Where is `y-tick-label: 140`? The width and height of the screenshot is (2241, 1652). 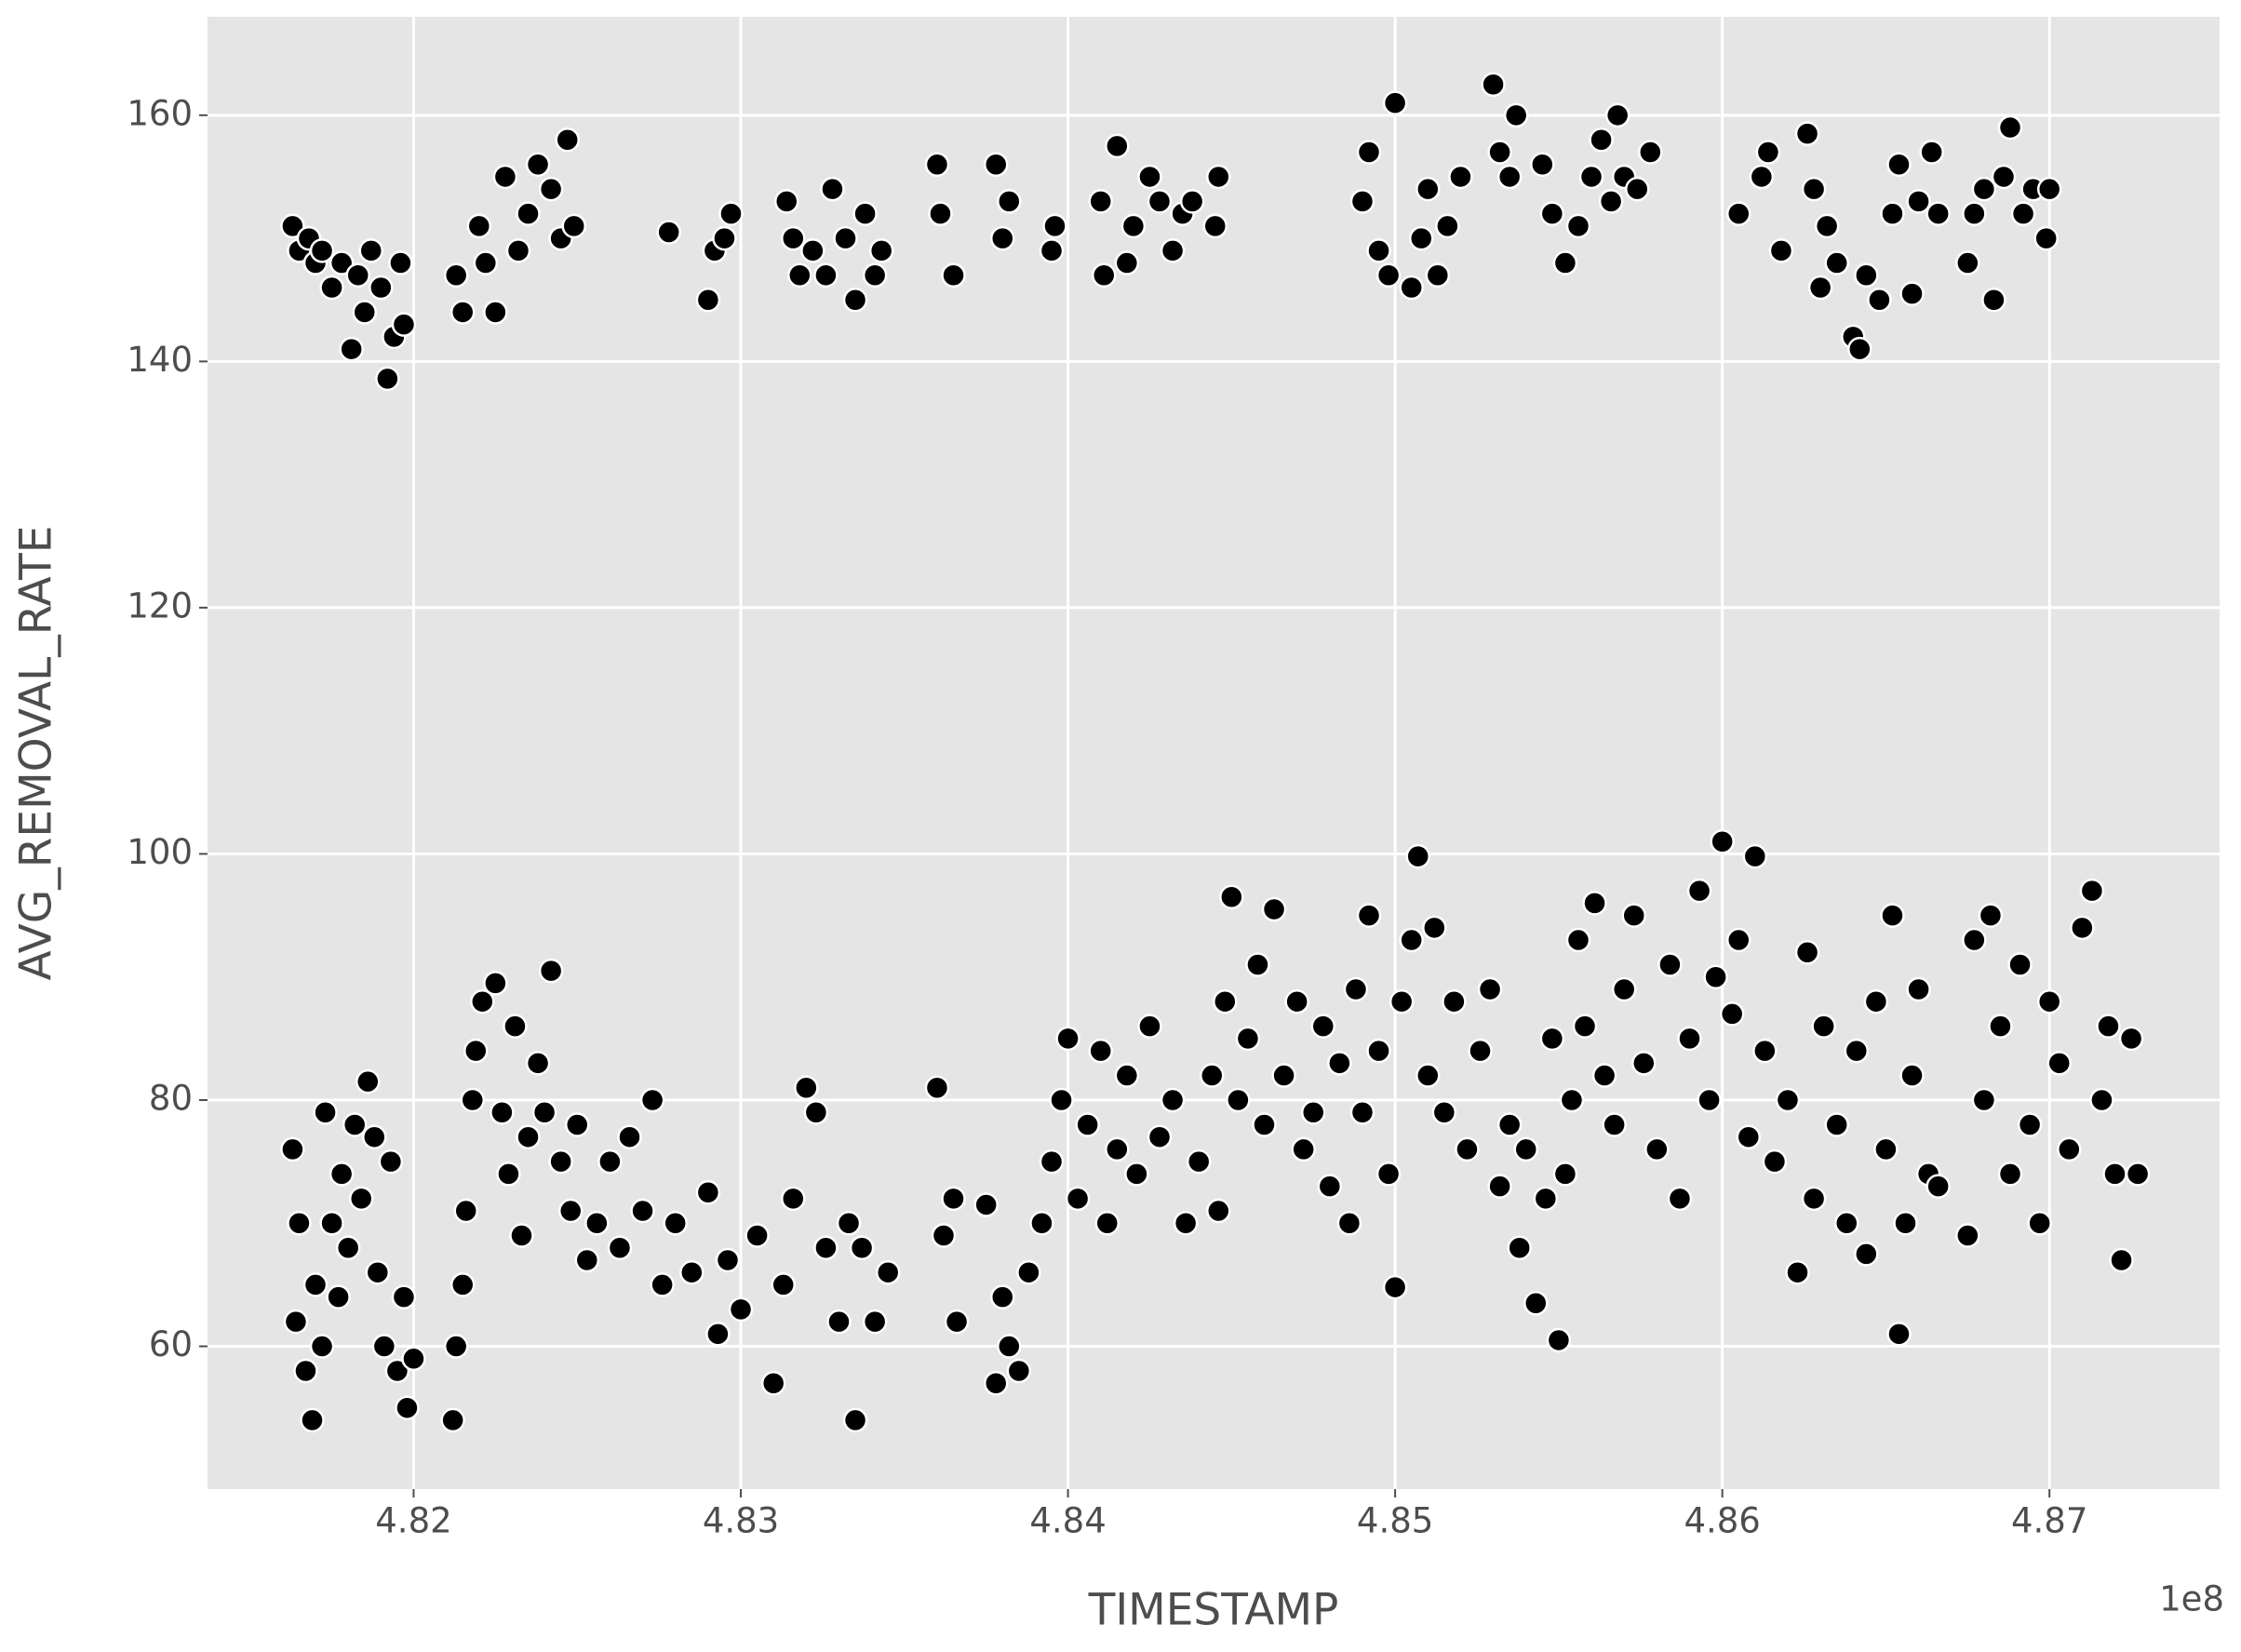
y-tick-label: 140 is located at coordinates (160, 360).